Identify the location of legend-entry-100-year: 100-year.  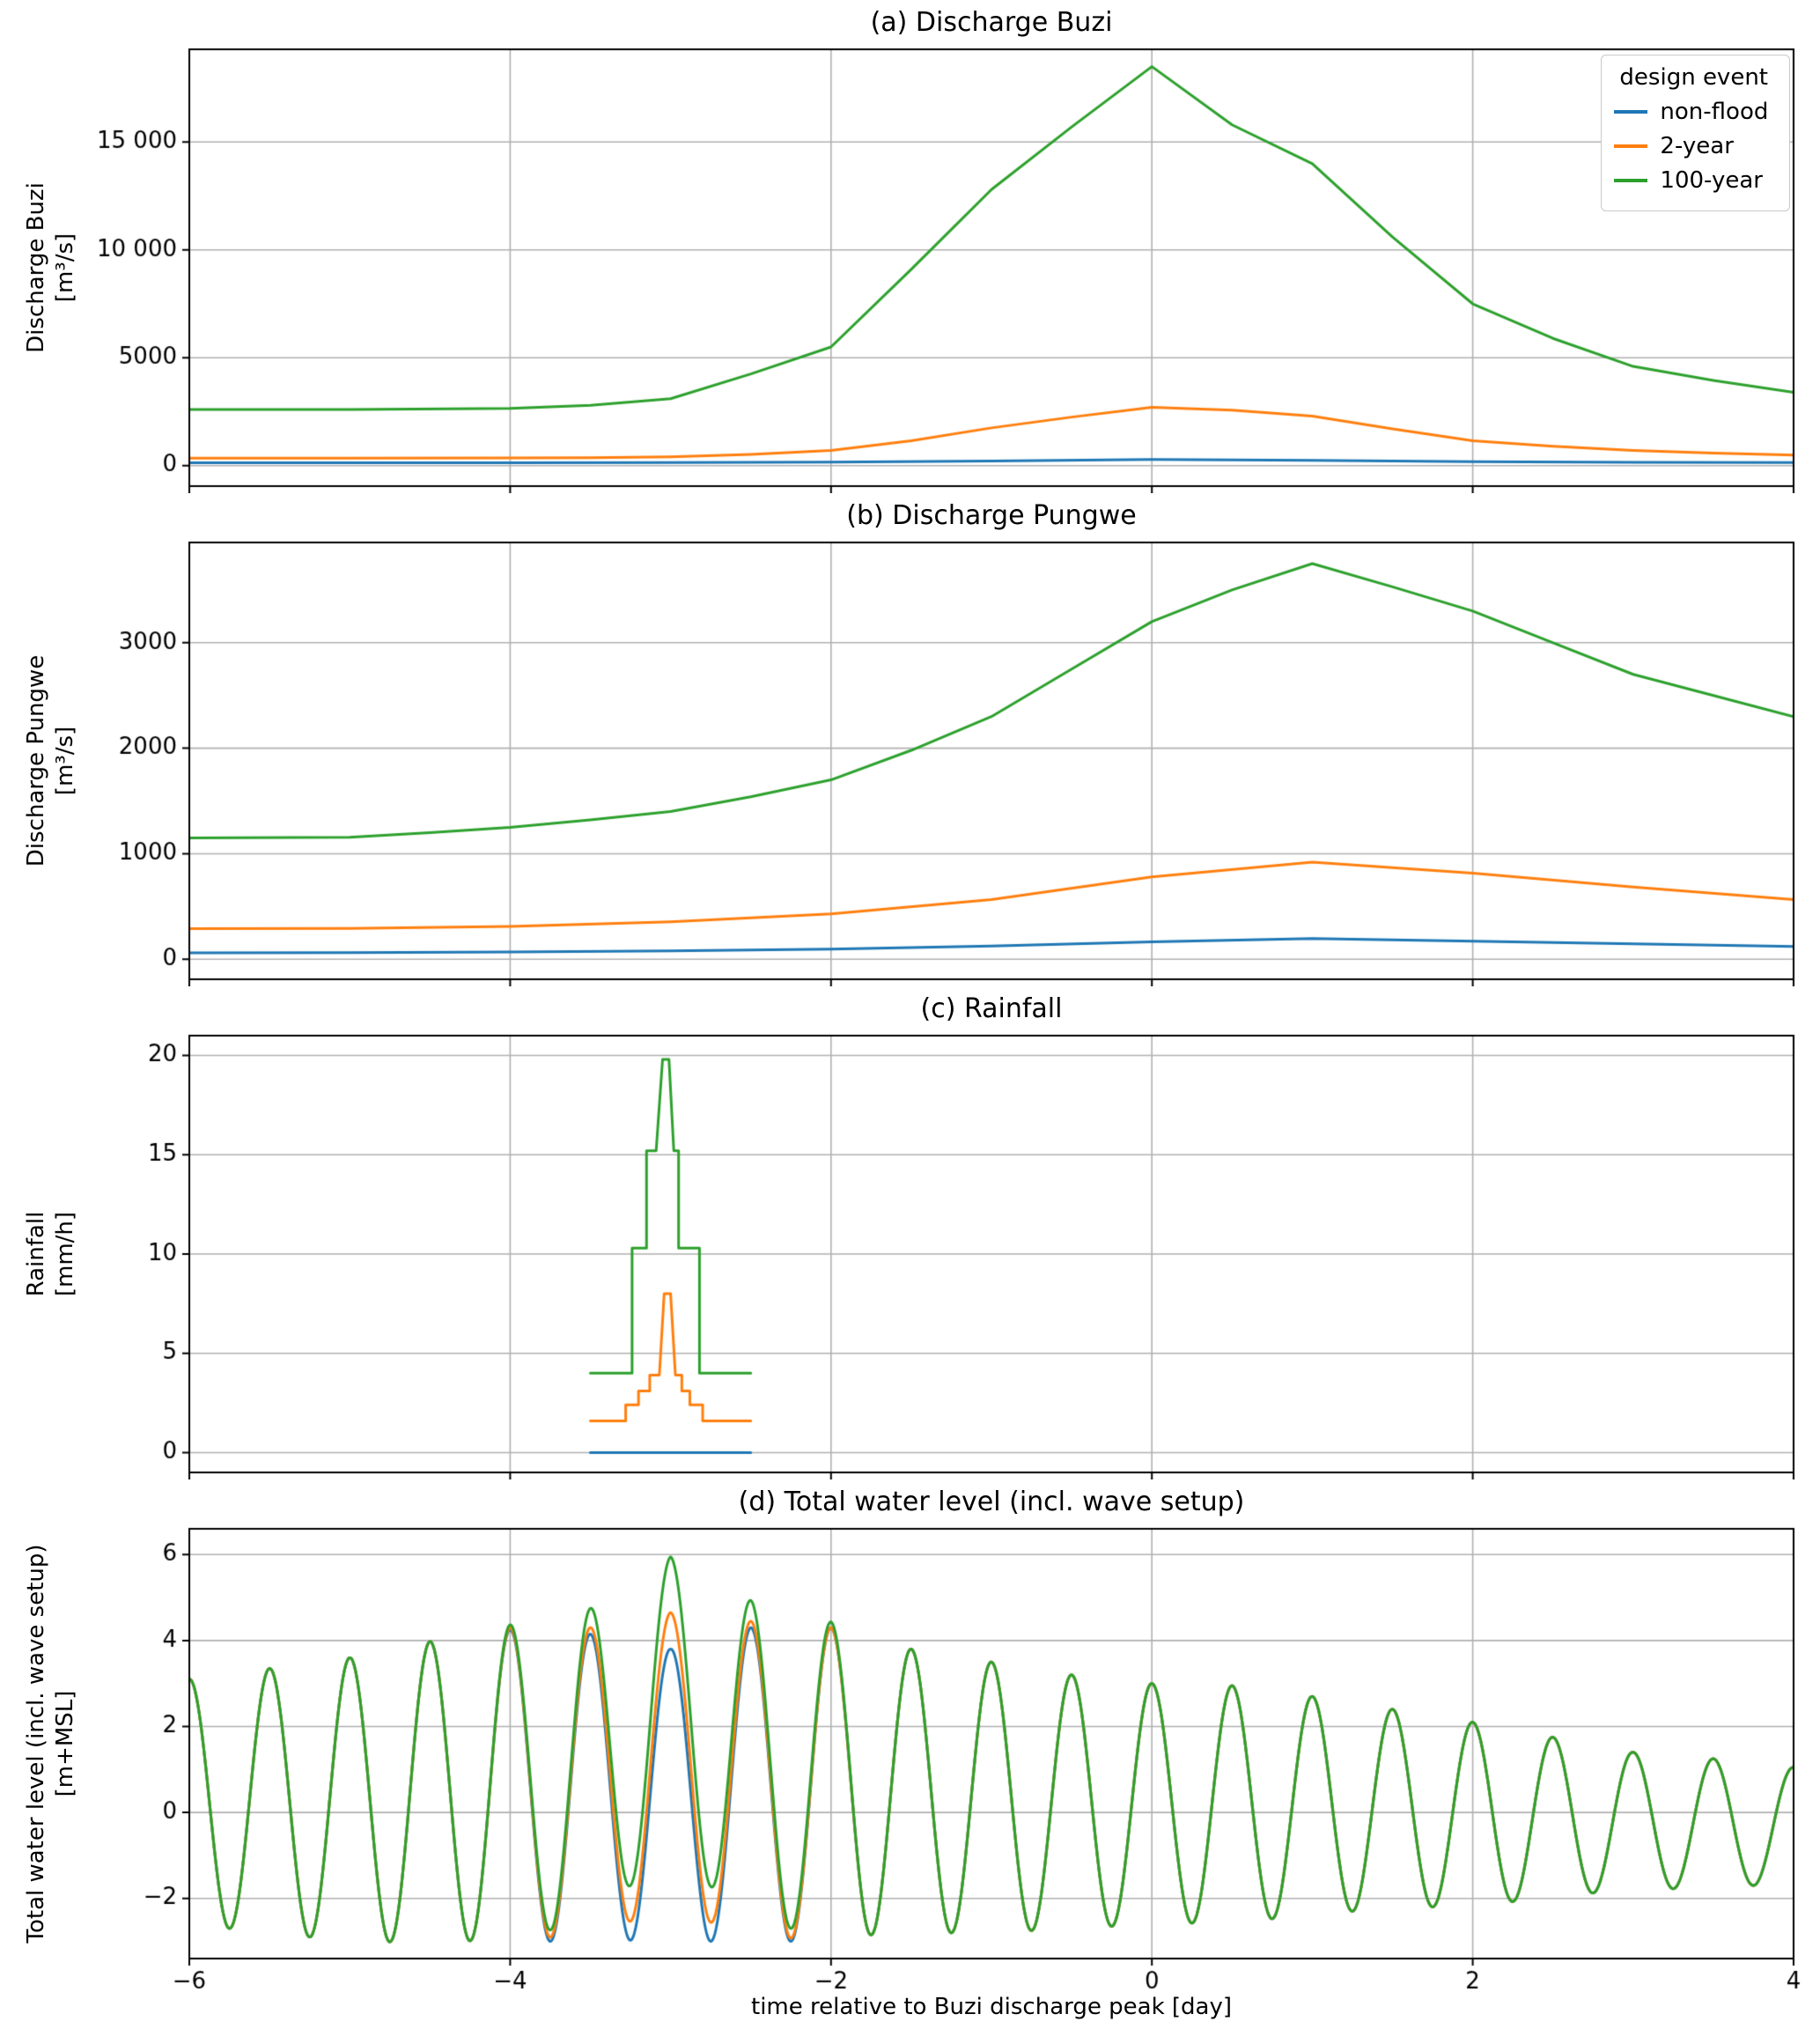
(1693, 180).